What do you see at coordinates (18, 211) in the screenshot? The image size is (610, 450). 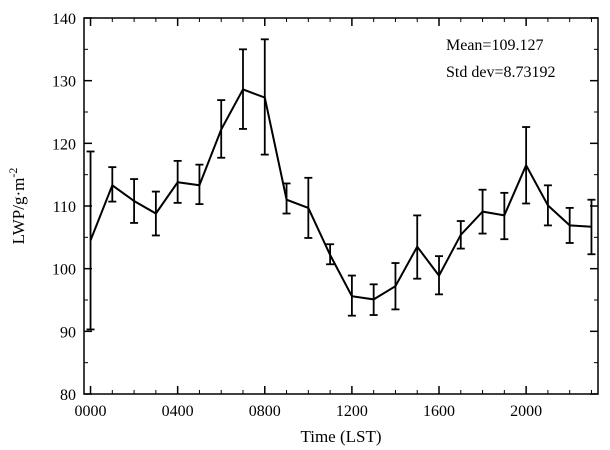 I see `y-axis-title-main: LWP/g·m` at bounding box center [18, 211].